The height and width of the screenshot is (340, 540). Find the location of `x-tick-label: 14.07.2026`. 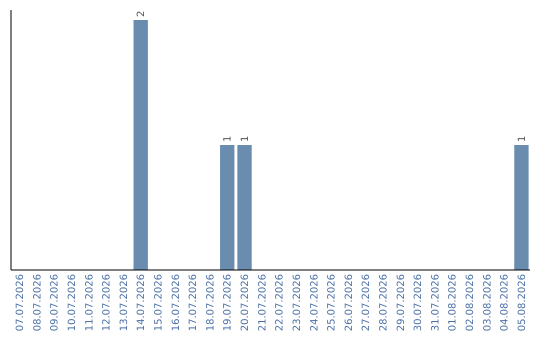

x-tick-label: 14.07.2026 is located at coordinates (142, 303).